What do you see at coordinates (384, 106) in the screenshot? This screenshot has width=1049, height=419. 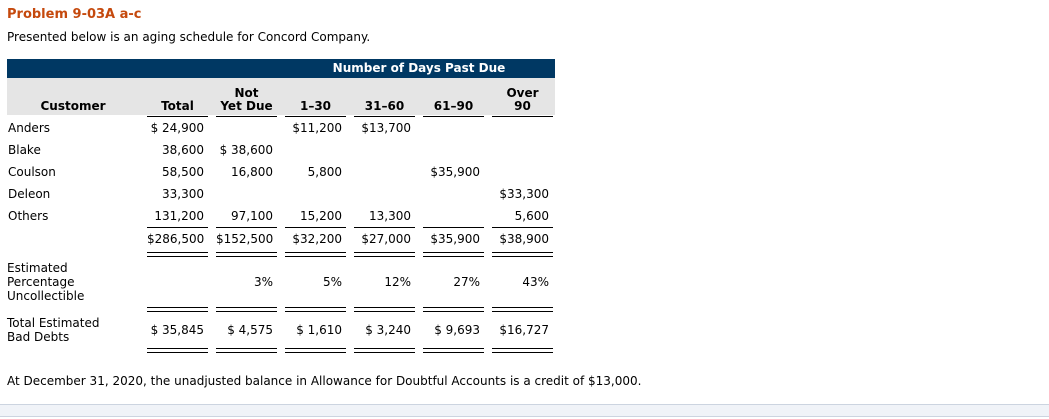 I see `column-header-31-60: 31–60` at bounding box center [384, 106].